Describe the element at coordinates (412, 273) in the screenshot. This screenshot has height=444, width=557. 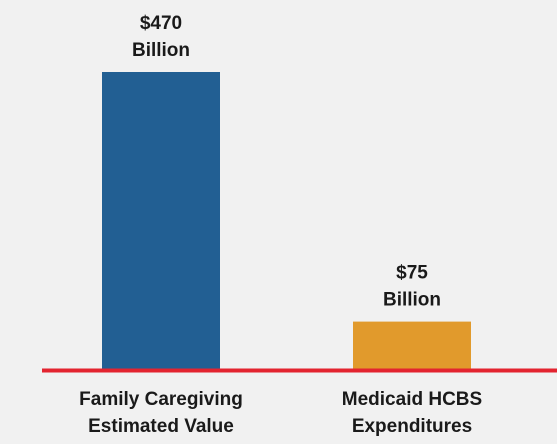
I see `value-label-2-line-1: $75` at that location.